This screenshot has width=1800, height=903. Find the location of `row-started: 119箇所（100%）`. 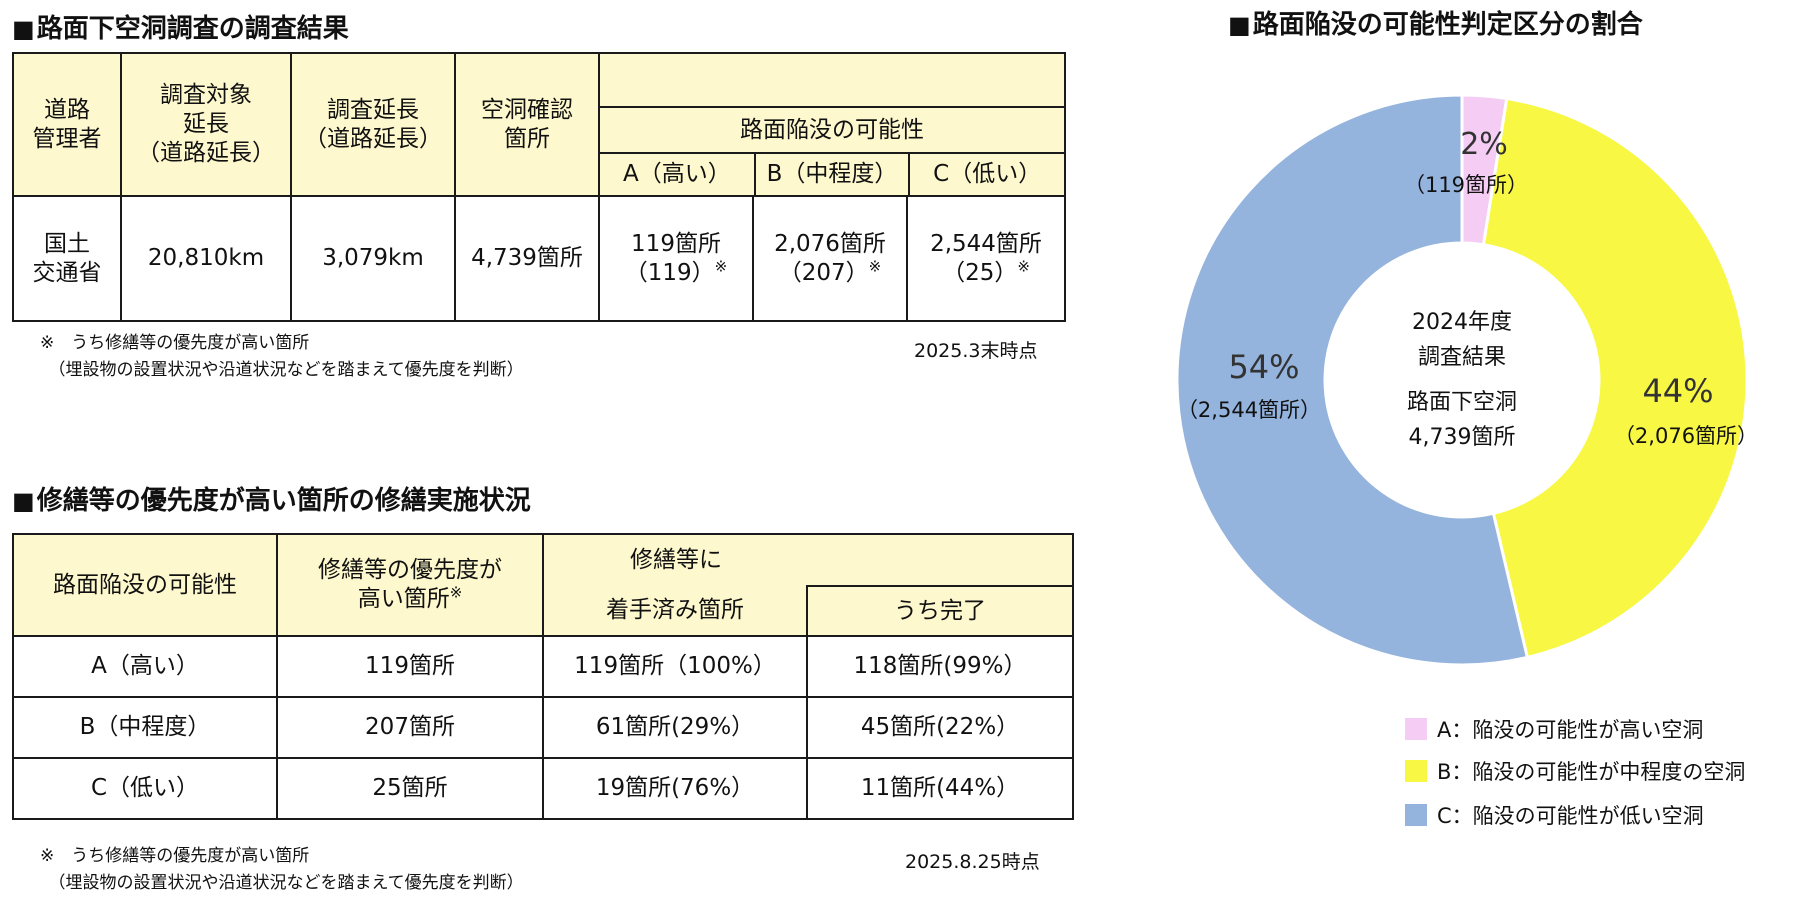

row-started: 119箇所（100%） is located at coordinates (675, 666).